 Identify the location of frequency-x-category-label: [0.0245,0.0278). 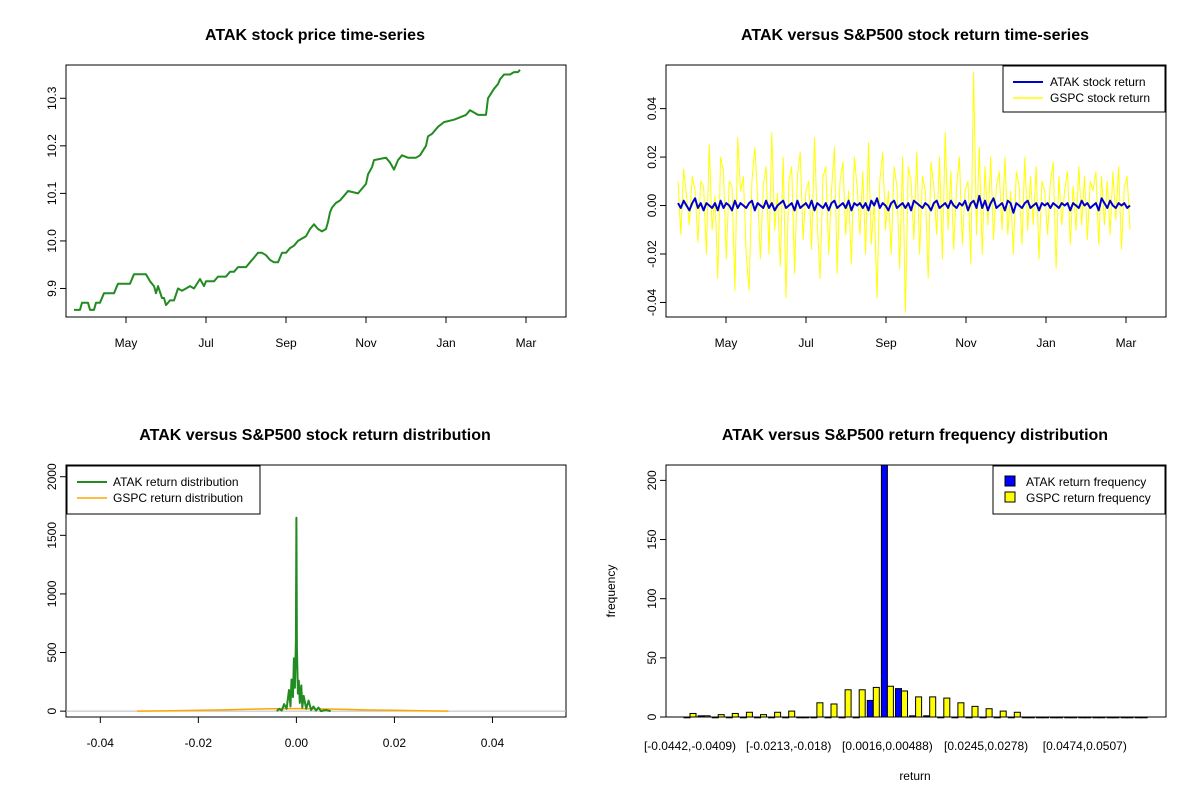
(986, 746).